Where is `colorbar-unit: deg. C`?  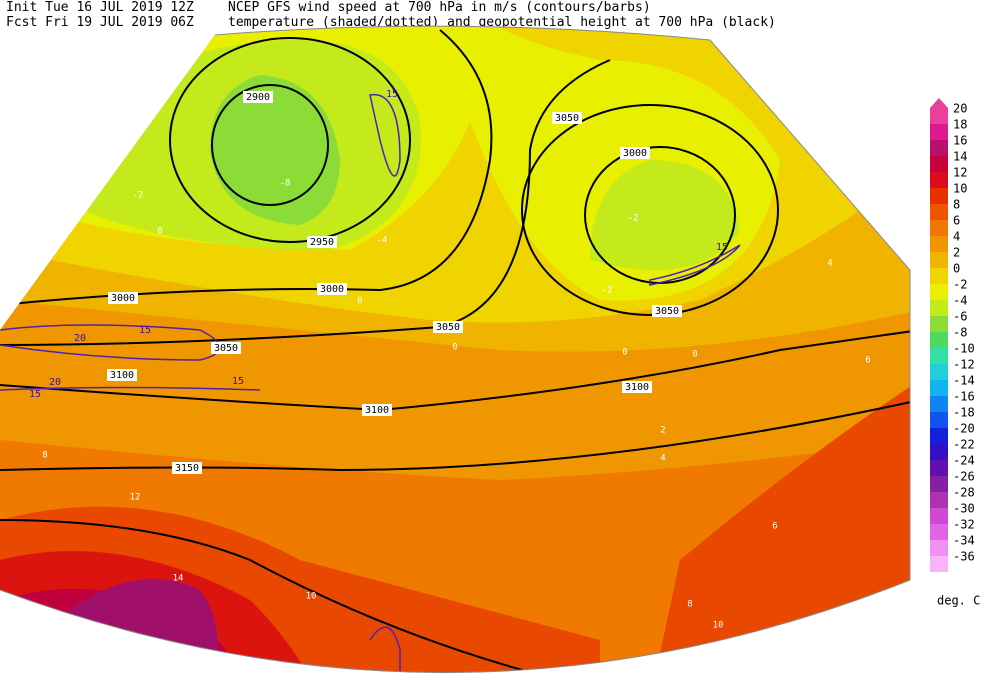 colorbar-unit: deg. C is located at coordinates (958, 601).